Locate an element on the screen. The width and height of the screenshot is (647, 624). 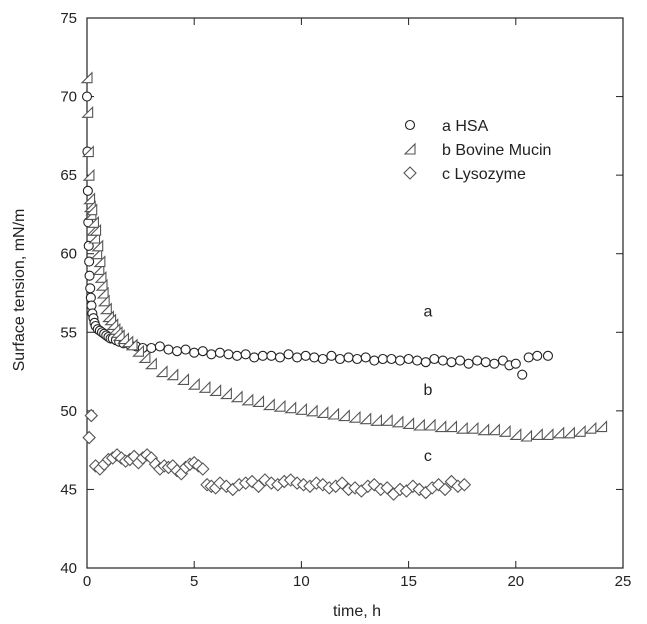
x-tick-label: 5 is located at coordinates (194, 581).